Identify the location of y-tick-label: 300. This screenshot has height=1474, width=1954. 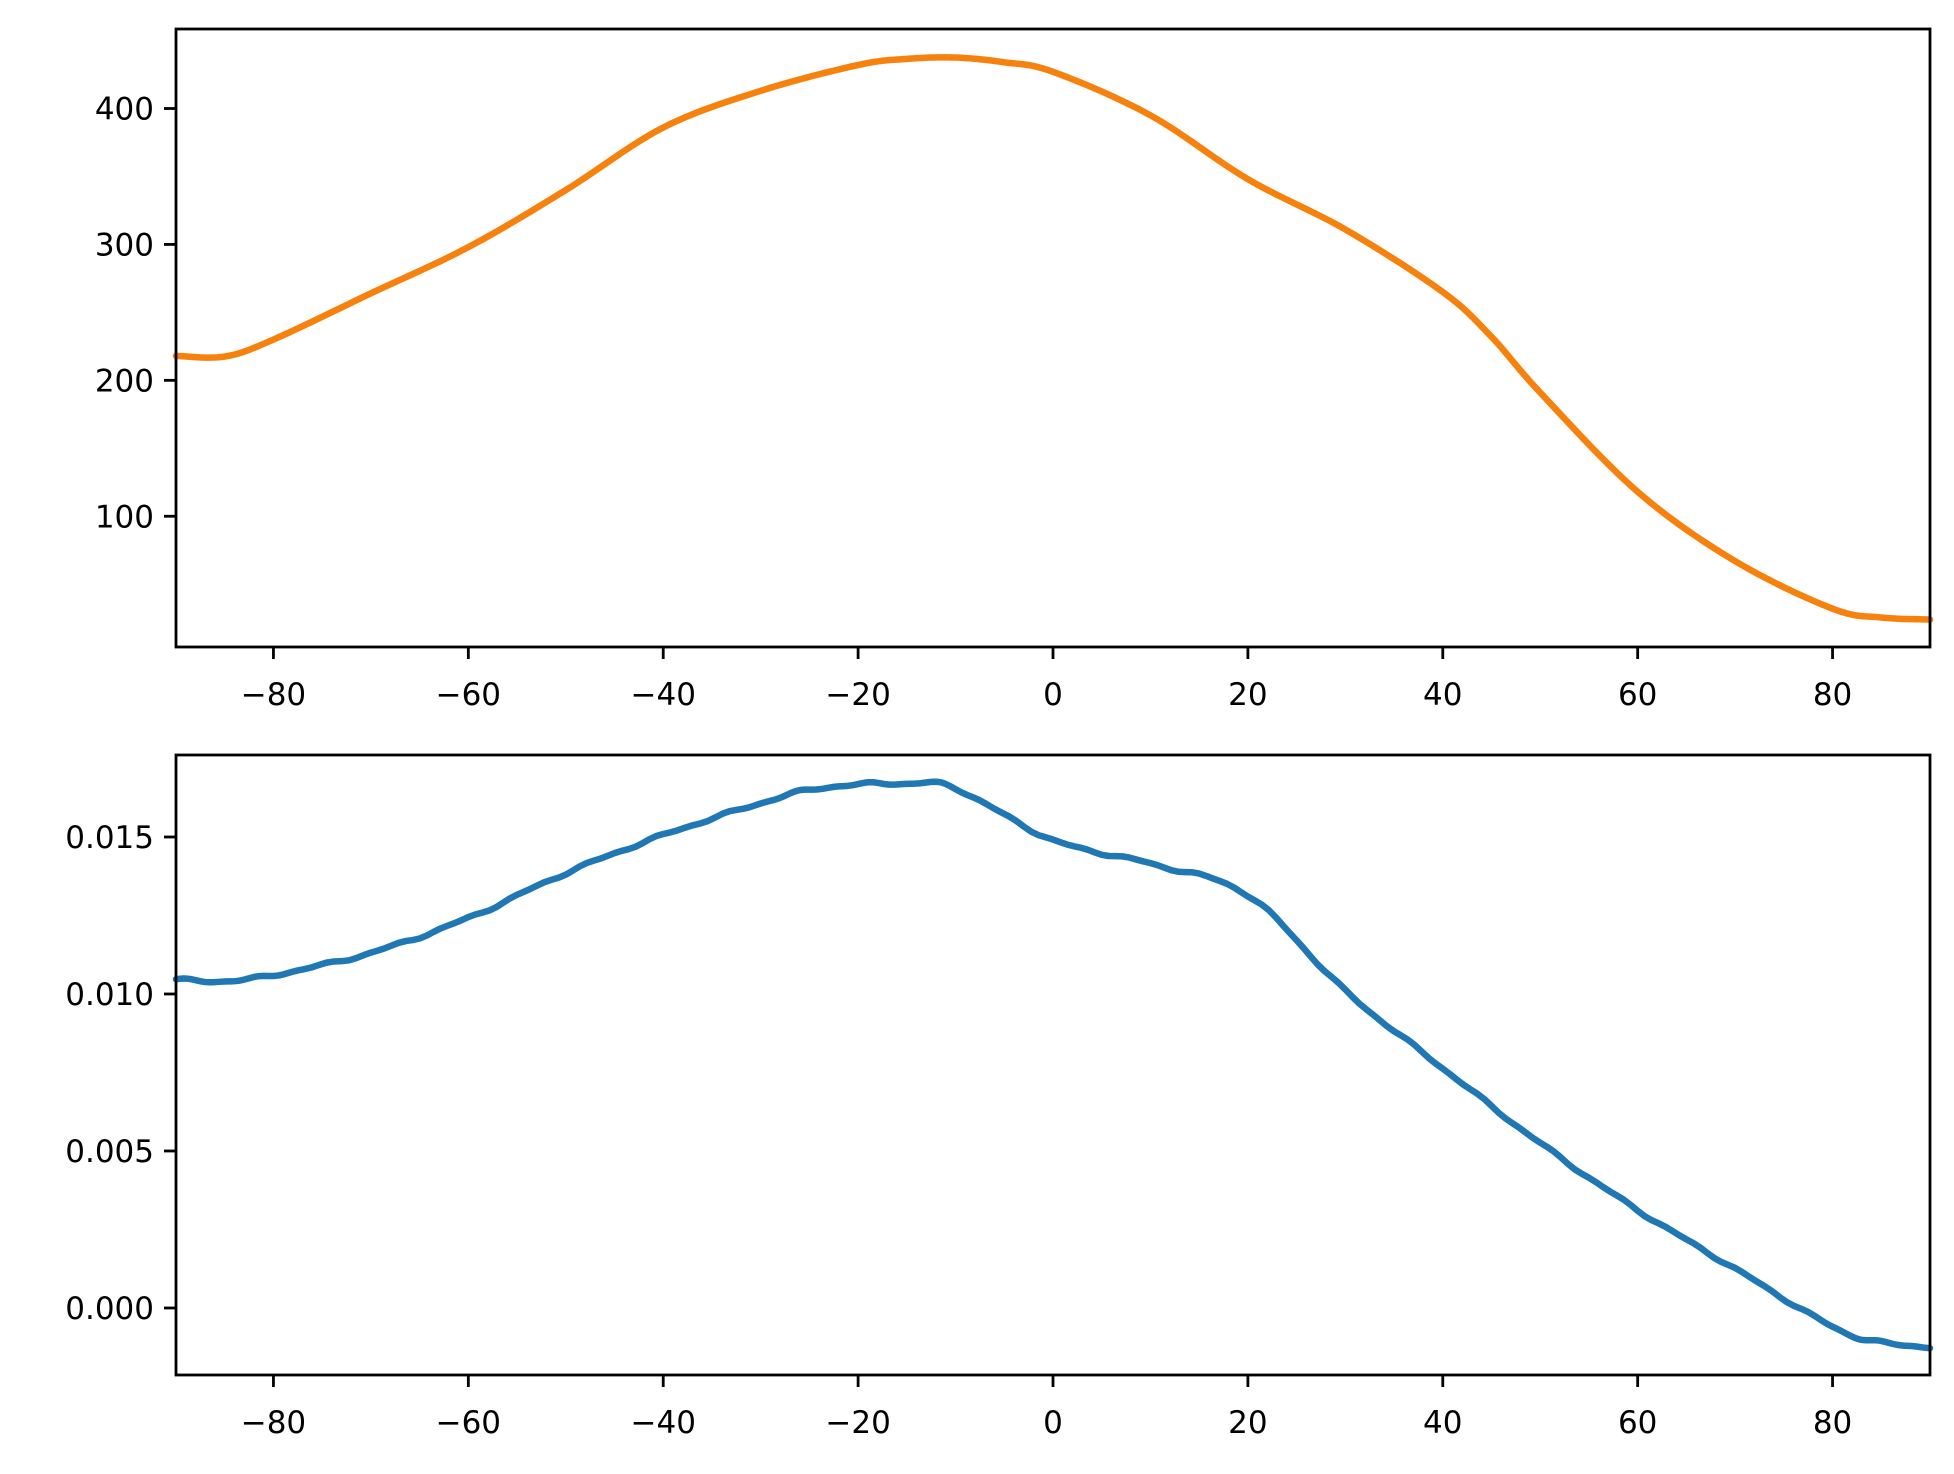
(124, 245).